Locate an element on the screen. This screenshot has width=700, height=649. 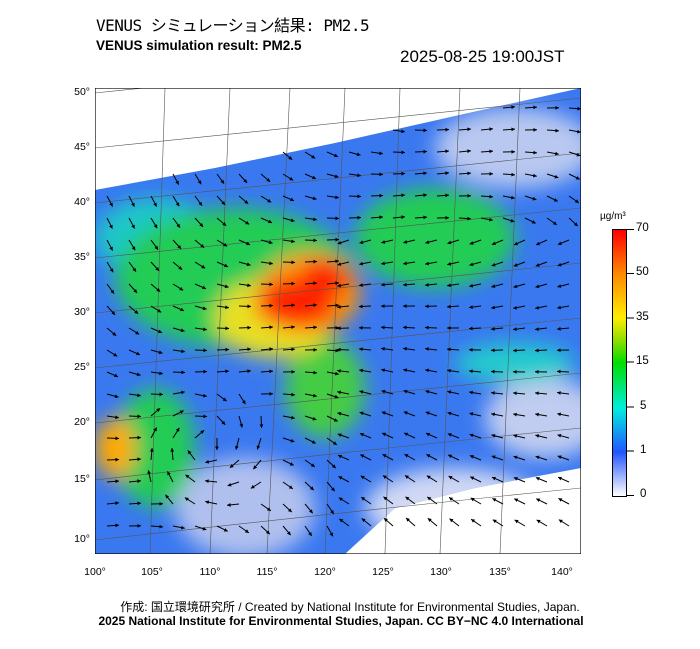
lon-label: 140° is located at coordinates (562, 572).